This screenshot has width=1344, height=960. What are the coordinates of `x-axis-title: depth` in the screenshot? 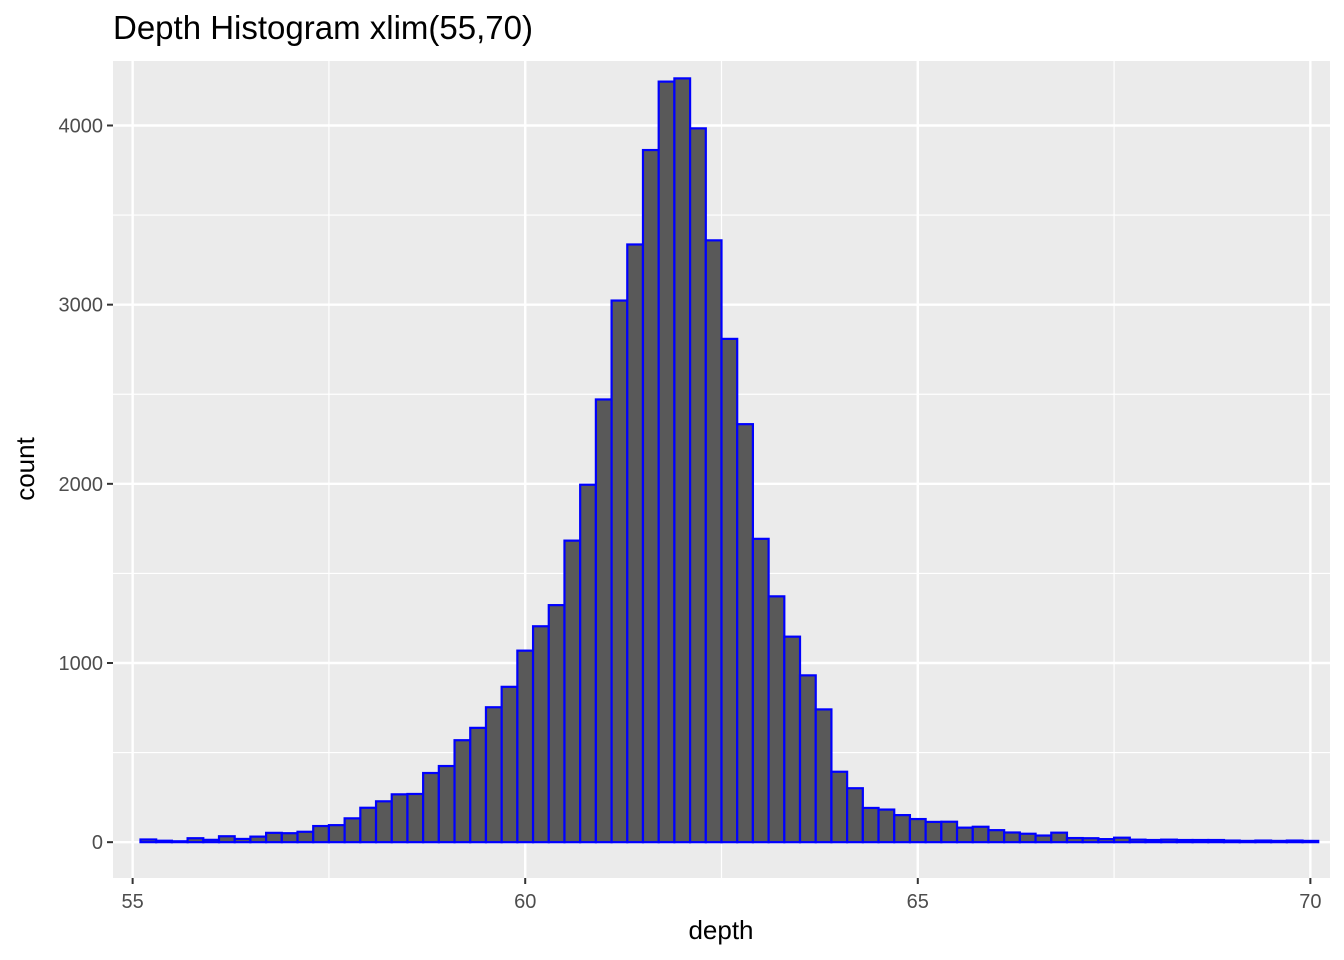 It's located at (720, 930).